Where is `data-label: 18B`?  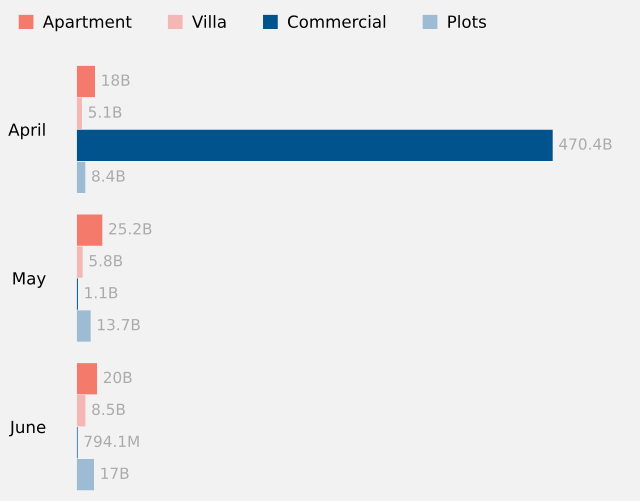 data-label: 18B is located at coordinates (116, 80).